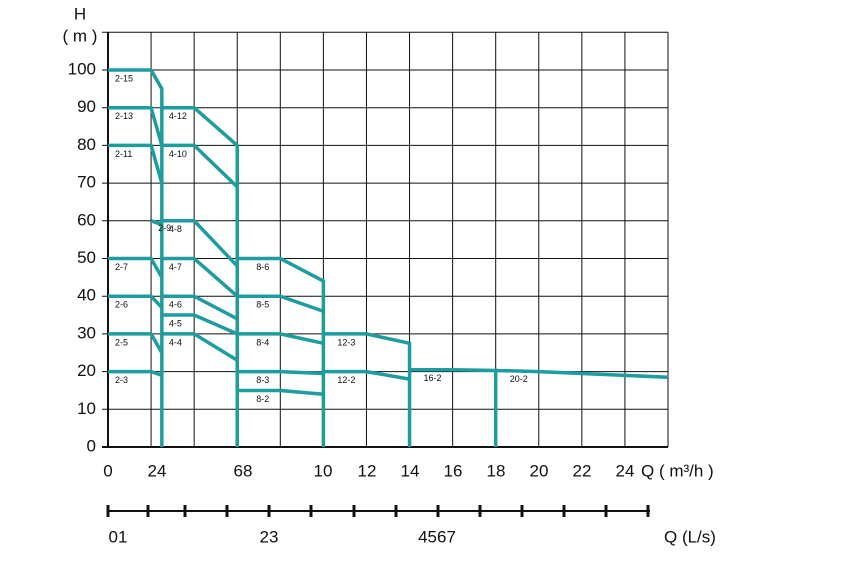 The width and height of the screenshot is (845, 563). I want to click on curve-label: 2-3, so click(121, 380).